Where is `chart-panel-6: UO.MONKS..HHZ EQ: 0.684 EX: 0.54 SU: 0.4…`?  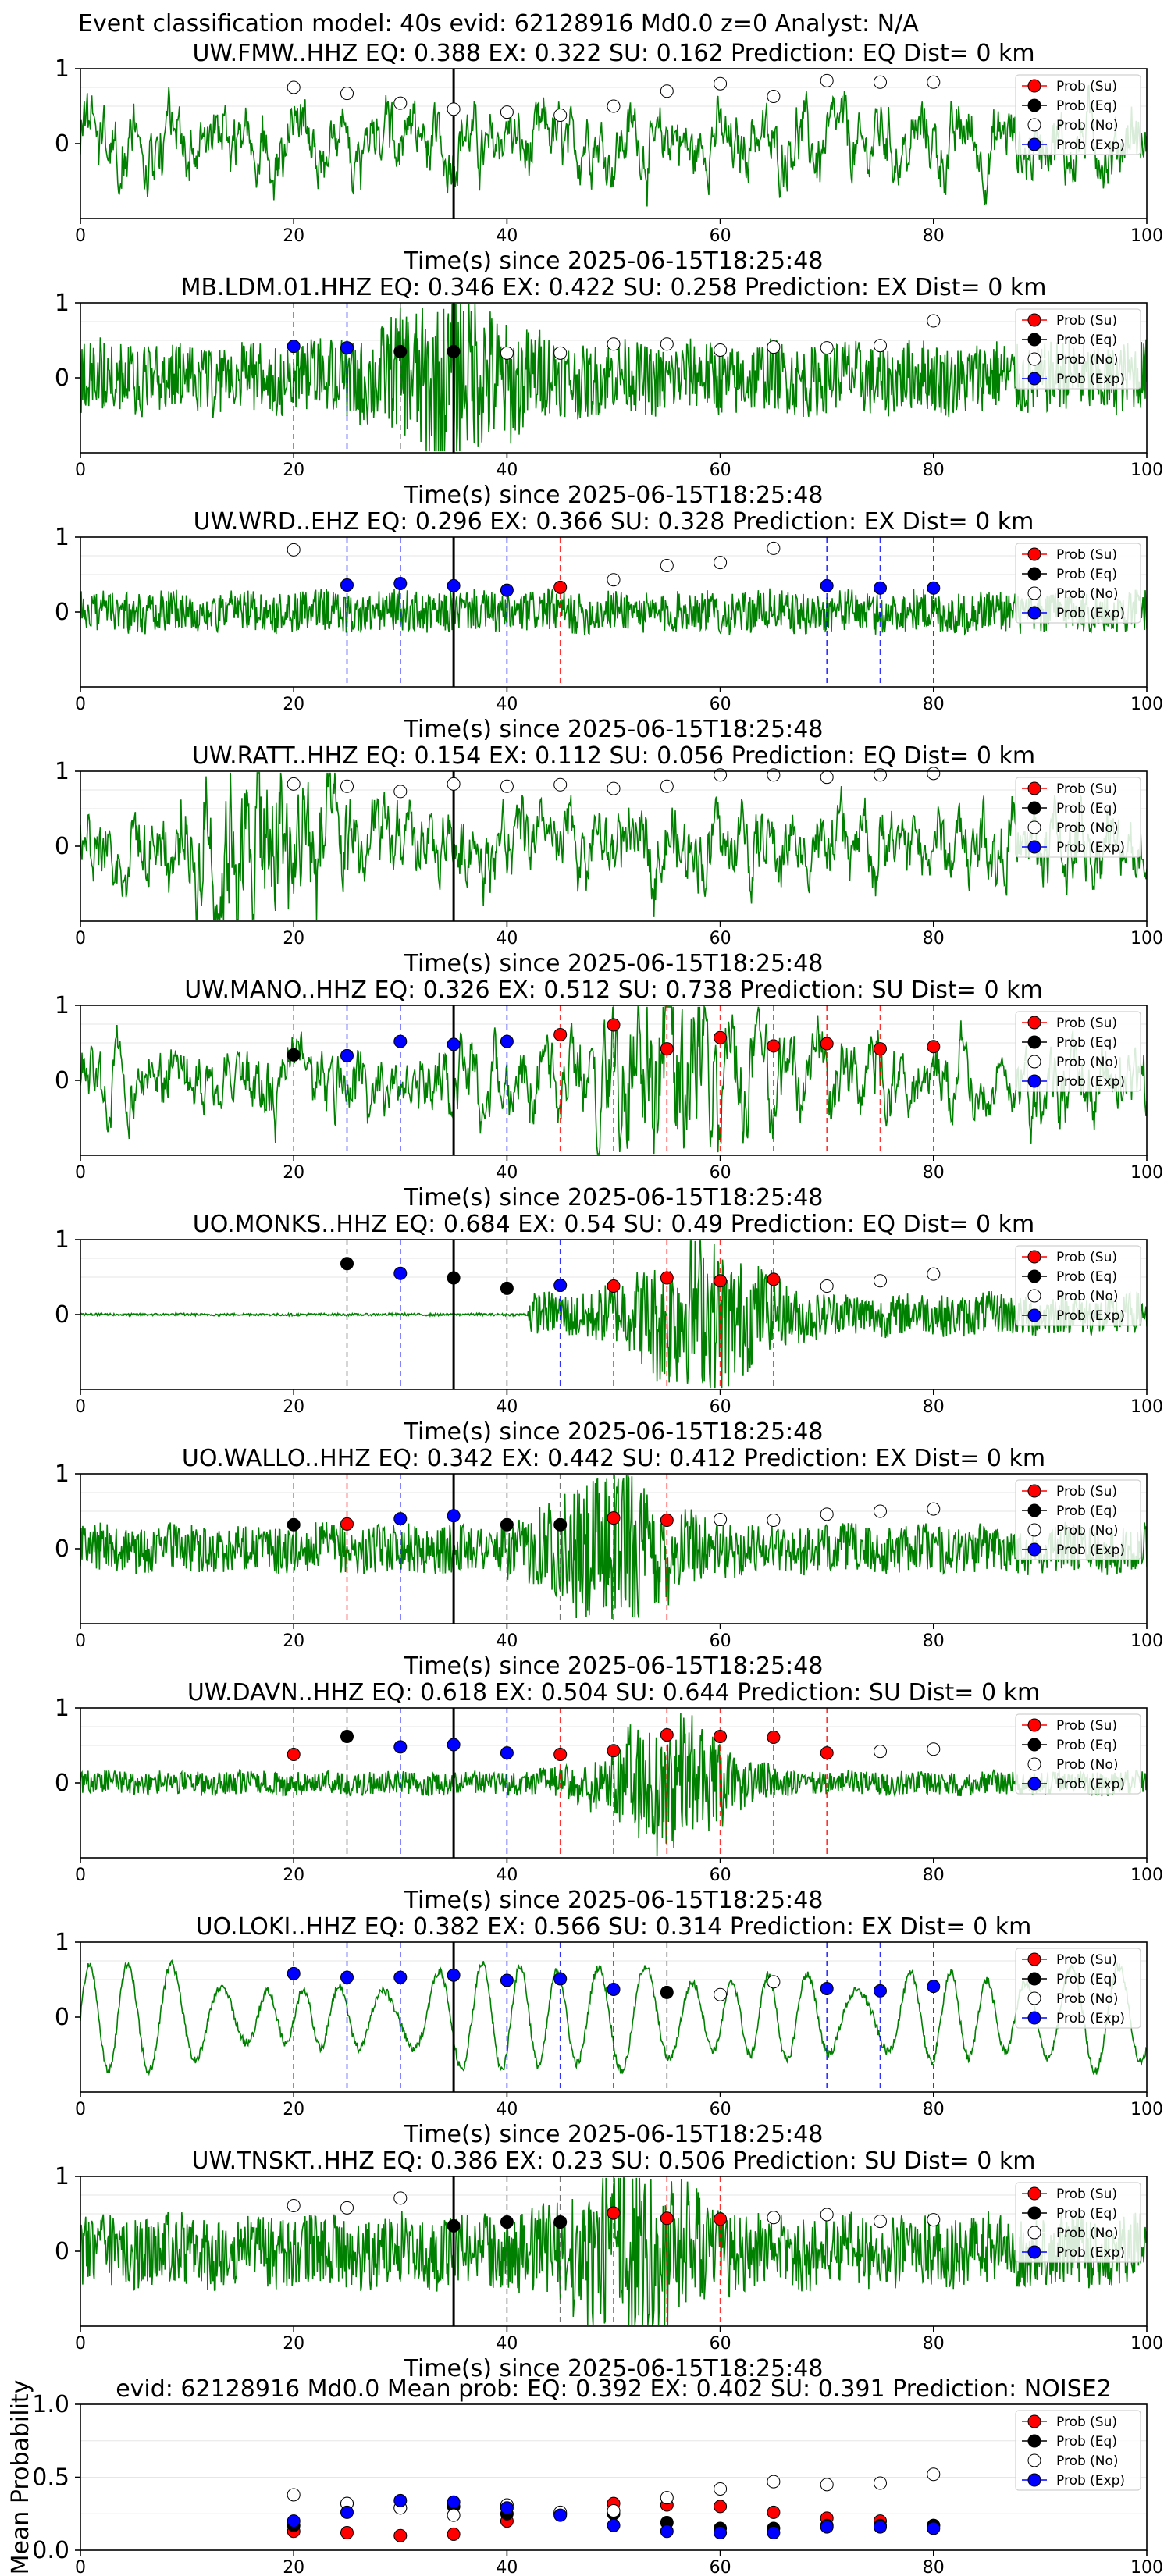
chart-panel-6: UO.MONKS..HHZ EQ: 0.684 EX: 0.54 SU: 0.4… is located at coordinates (609, 1328).